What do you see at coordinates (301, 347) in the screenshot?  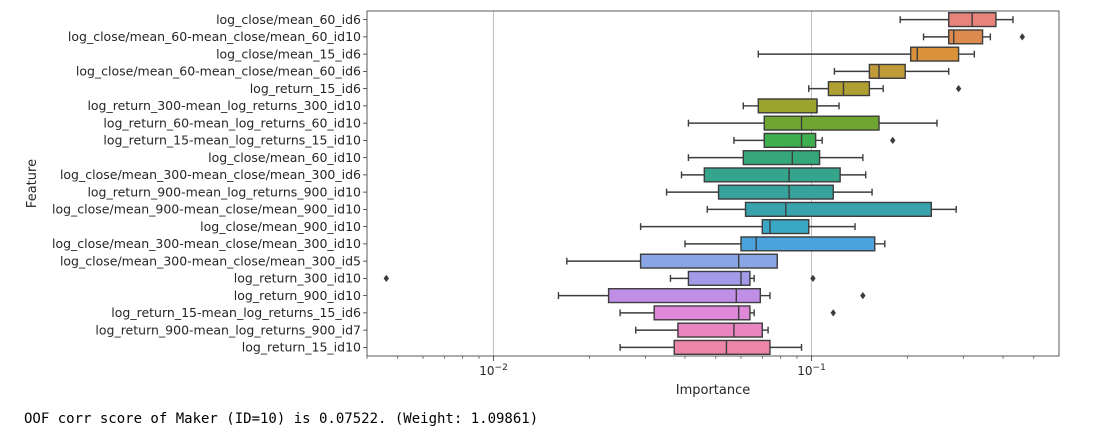 I see `ytick-label-19: log_return_15_id10` at bounding box center [301, 347].